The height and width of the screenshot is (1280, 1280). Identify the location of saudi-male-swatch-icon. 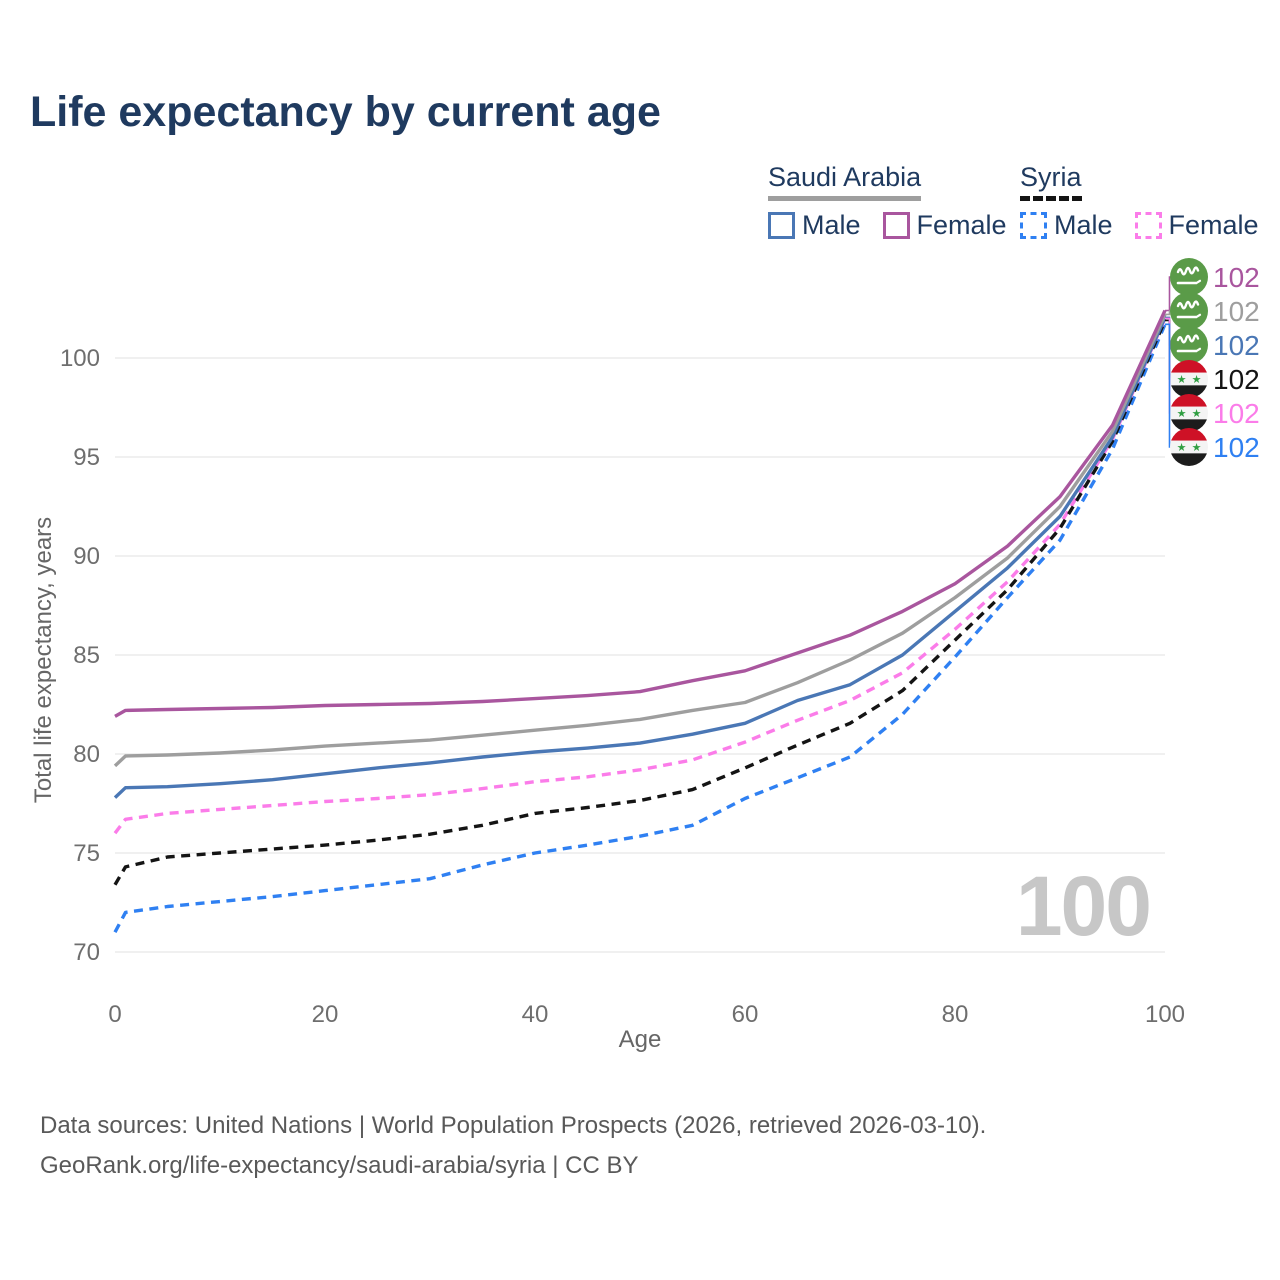
(781, 225).